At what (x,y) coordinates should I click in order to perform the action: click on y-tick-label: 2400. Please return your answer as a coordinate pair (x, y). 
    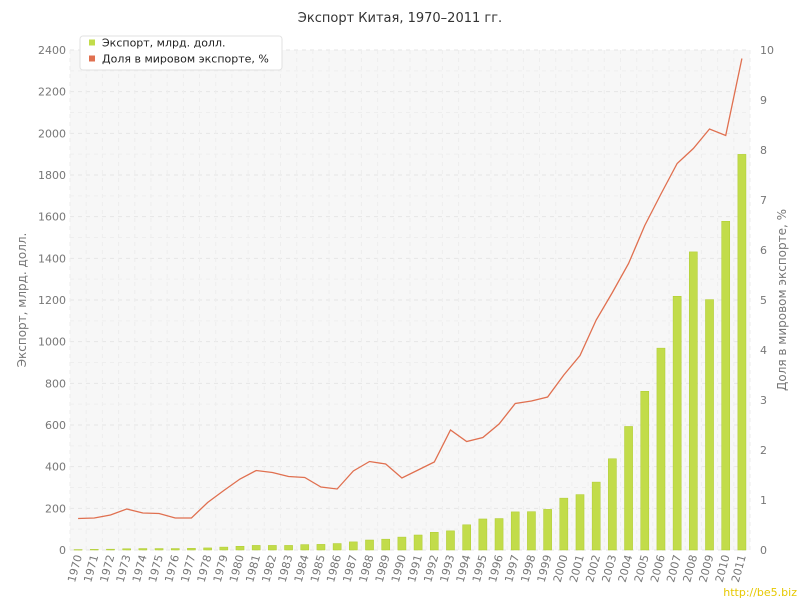
    Looking at the image, I should click on (52, 50).